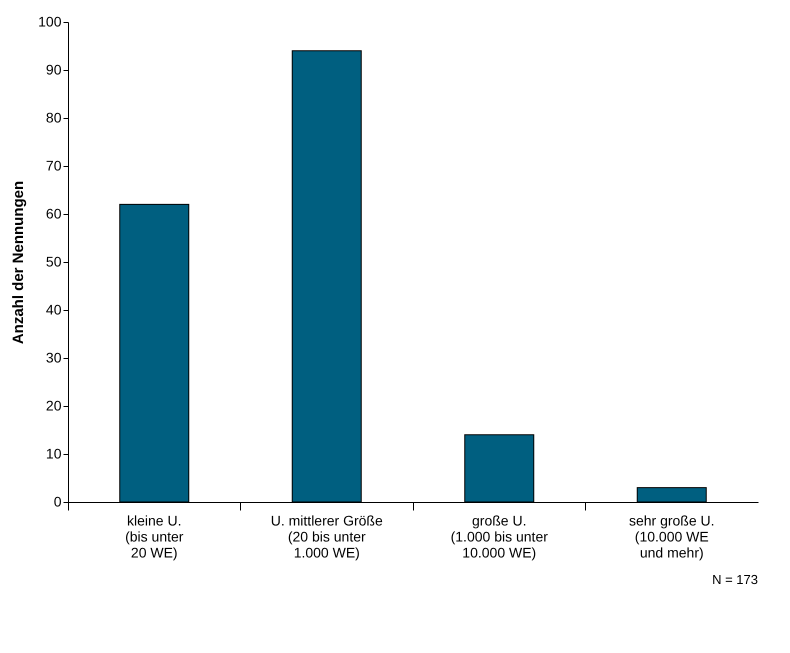  Describe the element at coordinates (499, 536) in the screenshot. I see `x-tick-label: große U. (1.000 bis unter 10.000 WE)` at that location.